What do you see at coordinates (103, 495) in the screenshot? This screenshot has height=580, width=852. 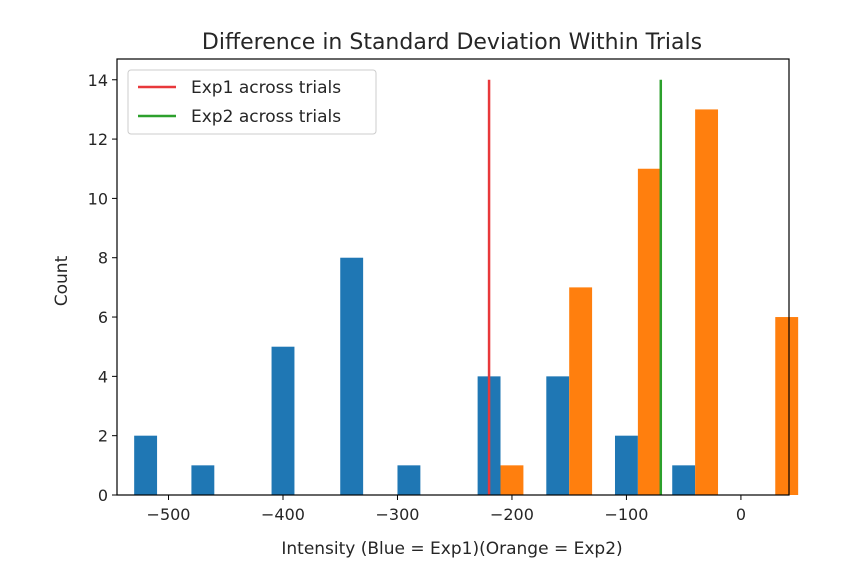 I see `y-tick-label: 0` at bounding box center [103, 495].